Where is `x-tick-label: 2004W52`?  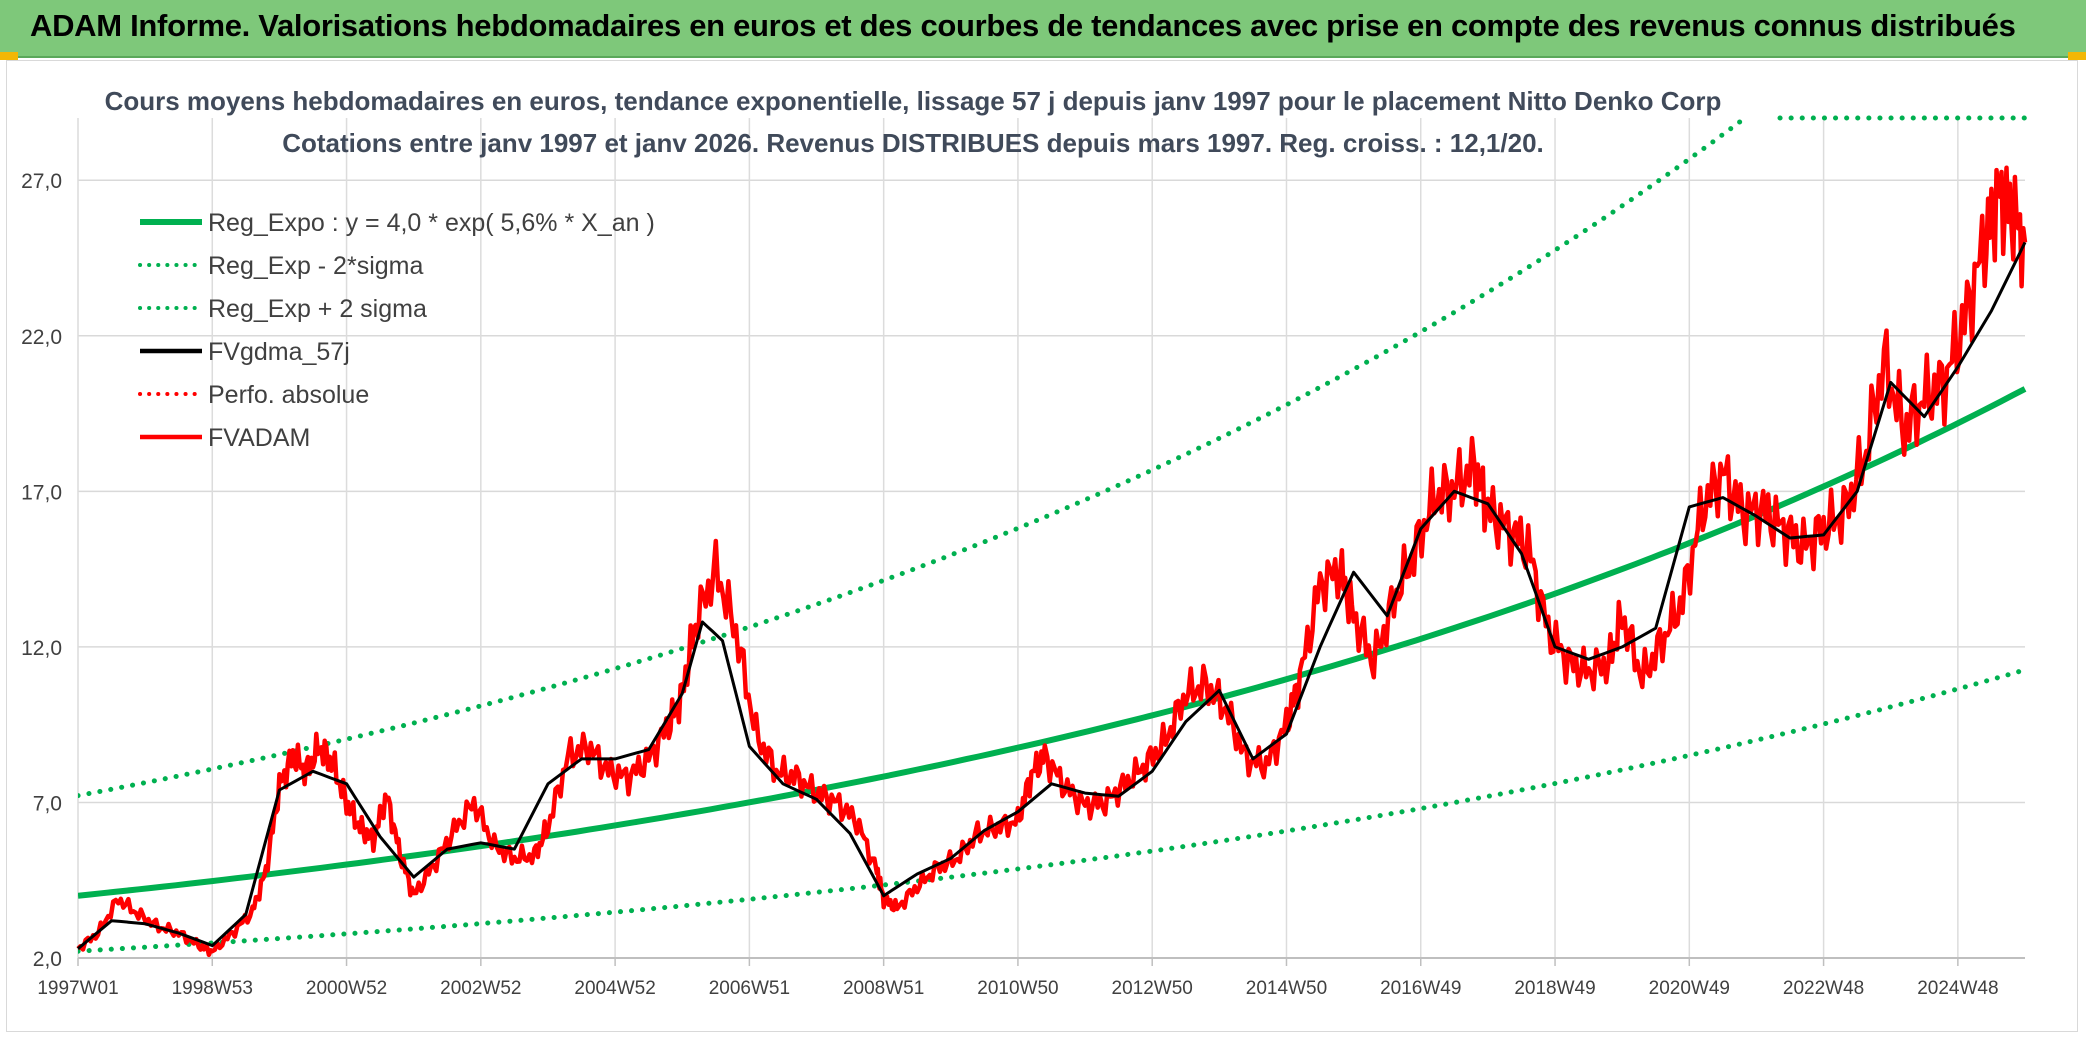
x-tick-label: 2004W52 is located at coordinates (614, 988).